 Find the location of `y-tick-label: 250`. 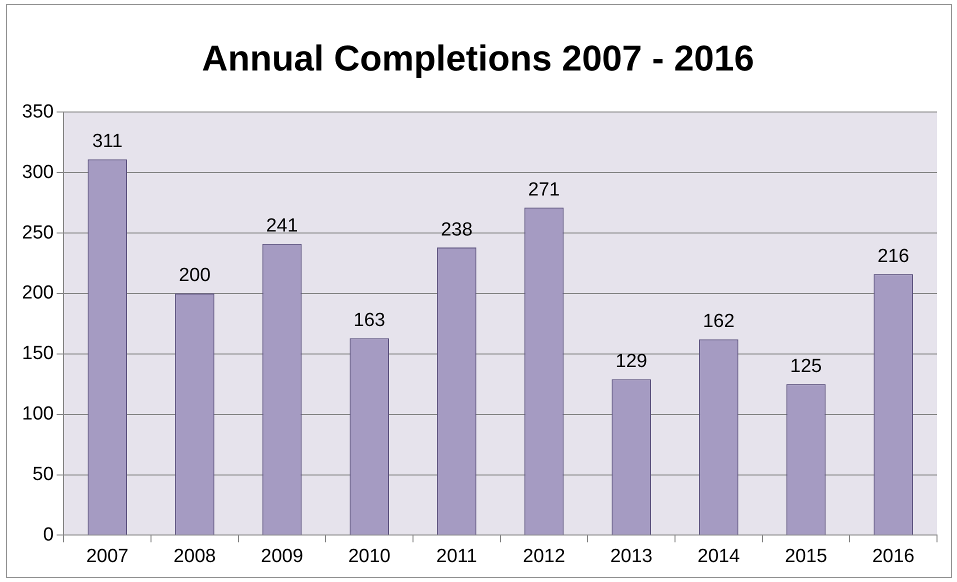

y-tick-label: 250 is located at coordinates (38, 233).